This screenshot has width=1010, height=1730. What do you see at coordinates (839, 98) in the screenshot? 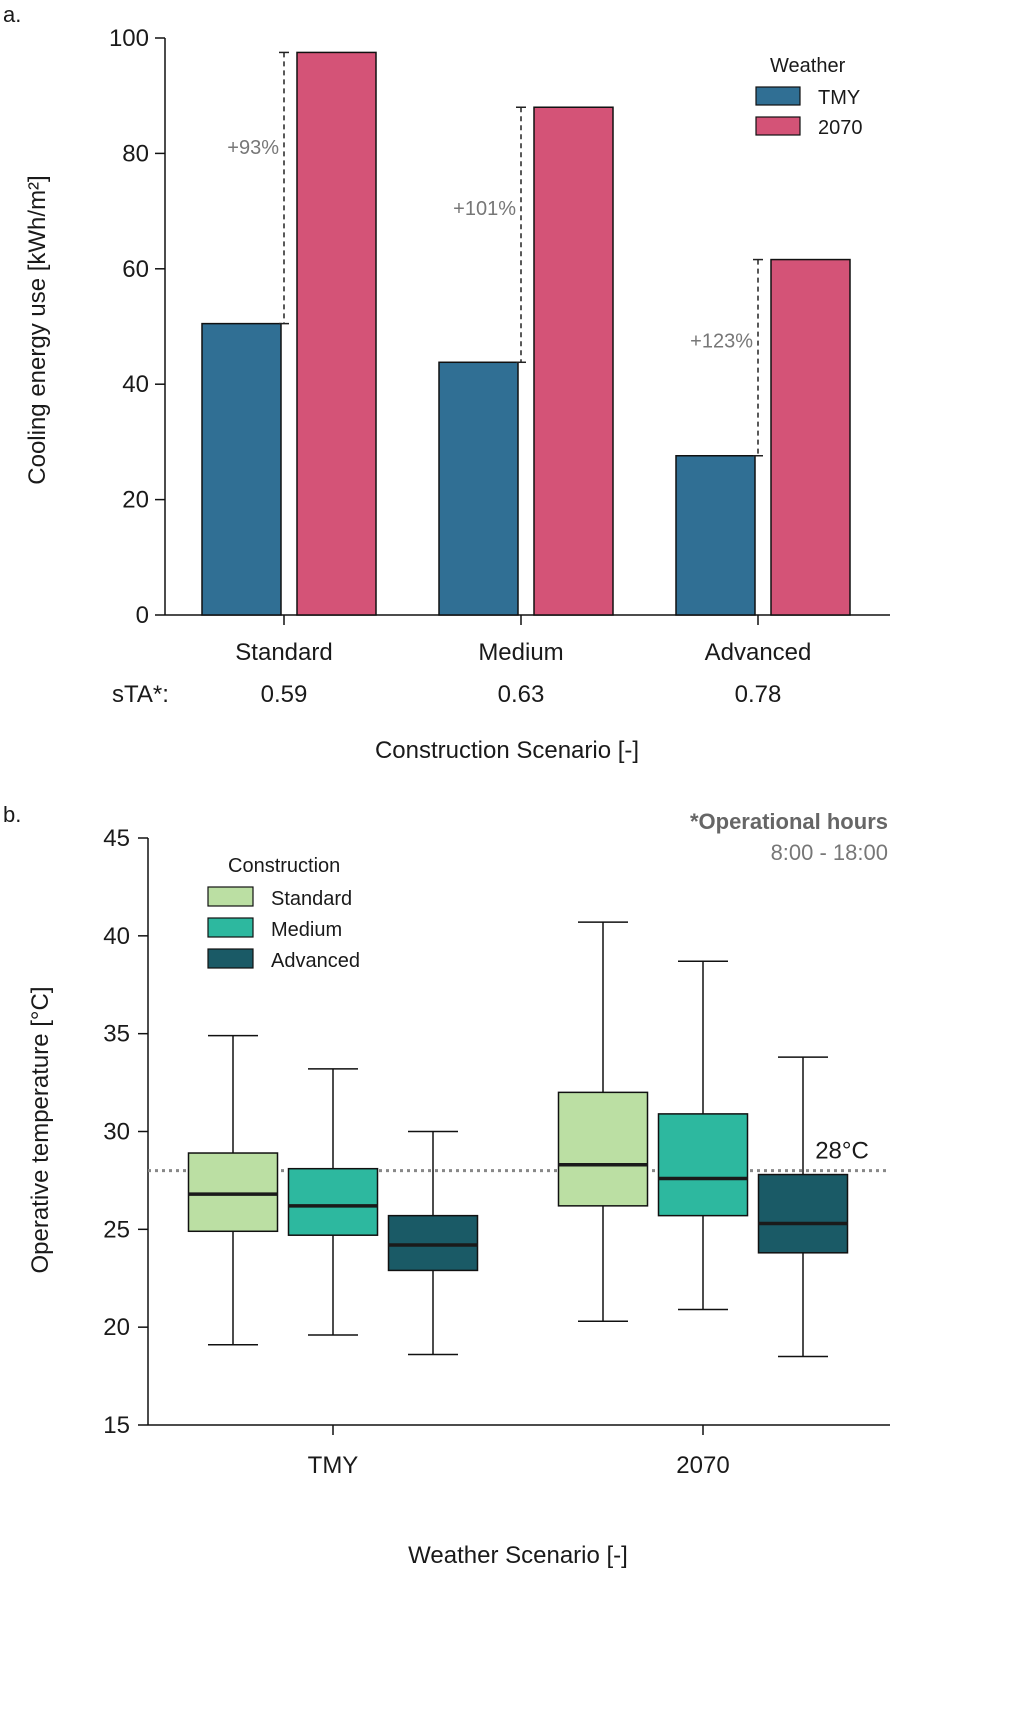
I see `legend-label-a: TMY` at bounding box center [839, 98].